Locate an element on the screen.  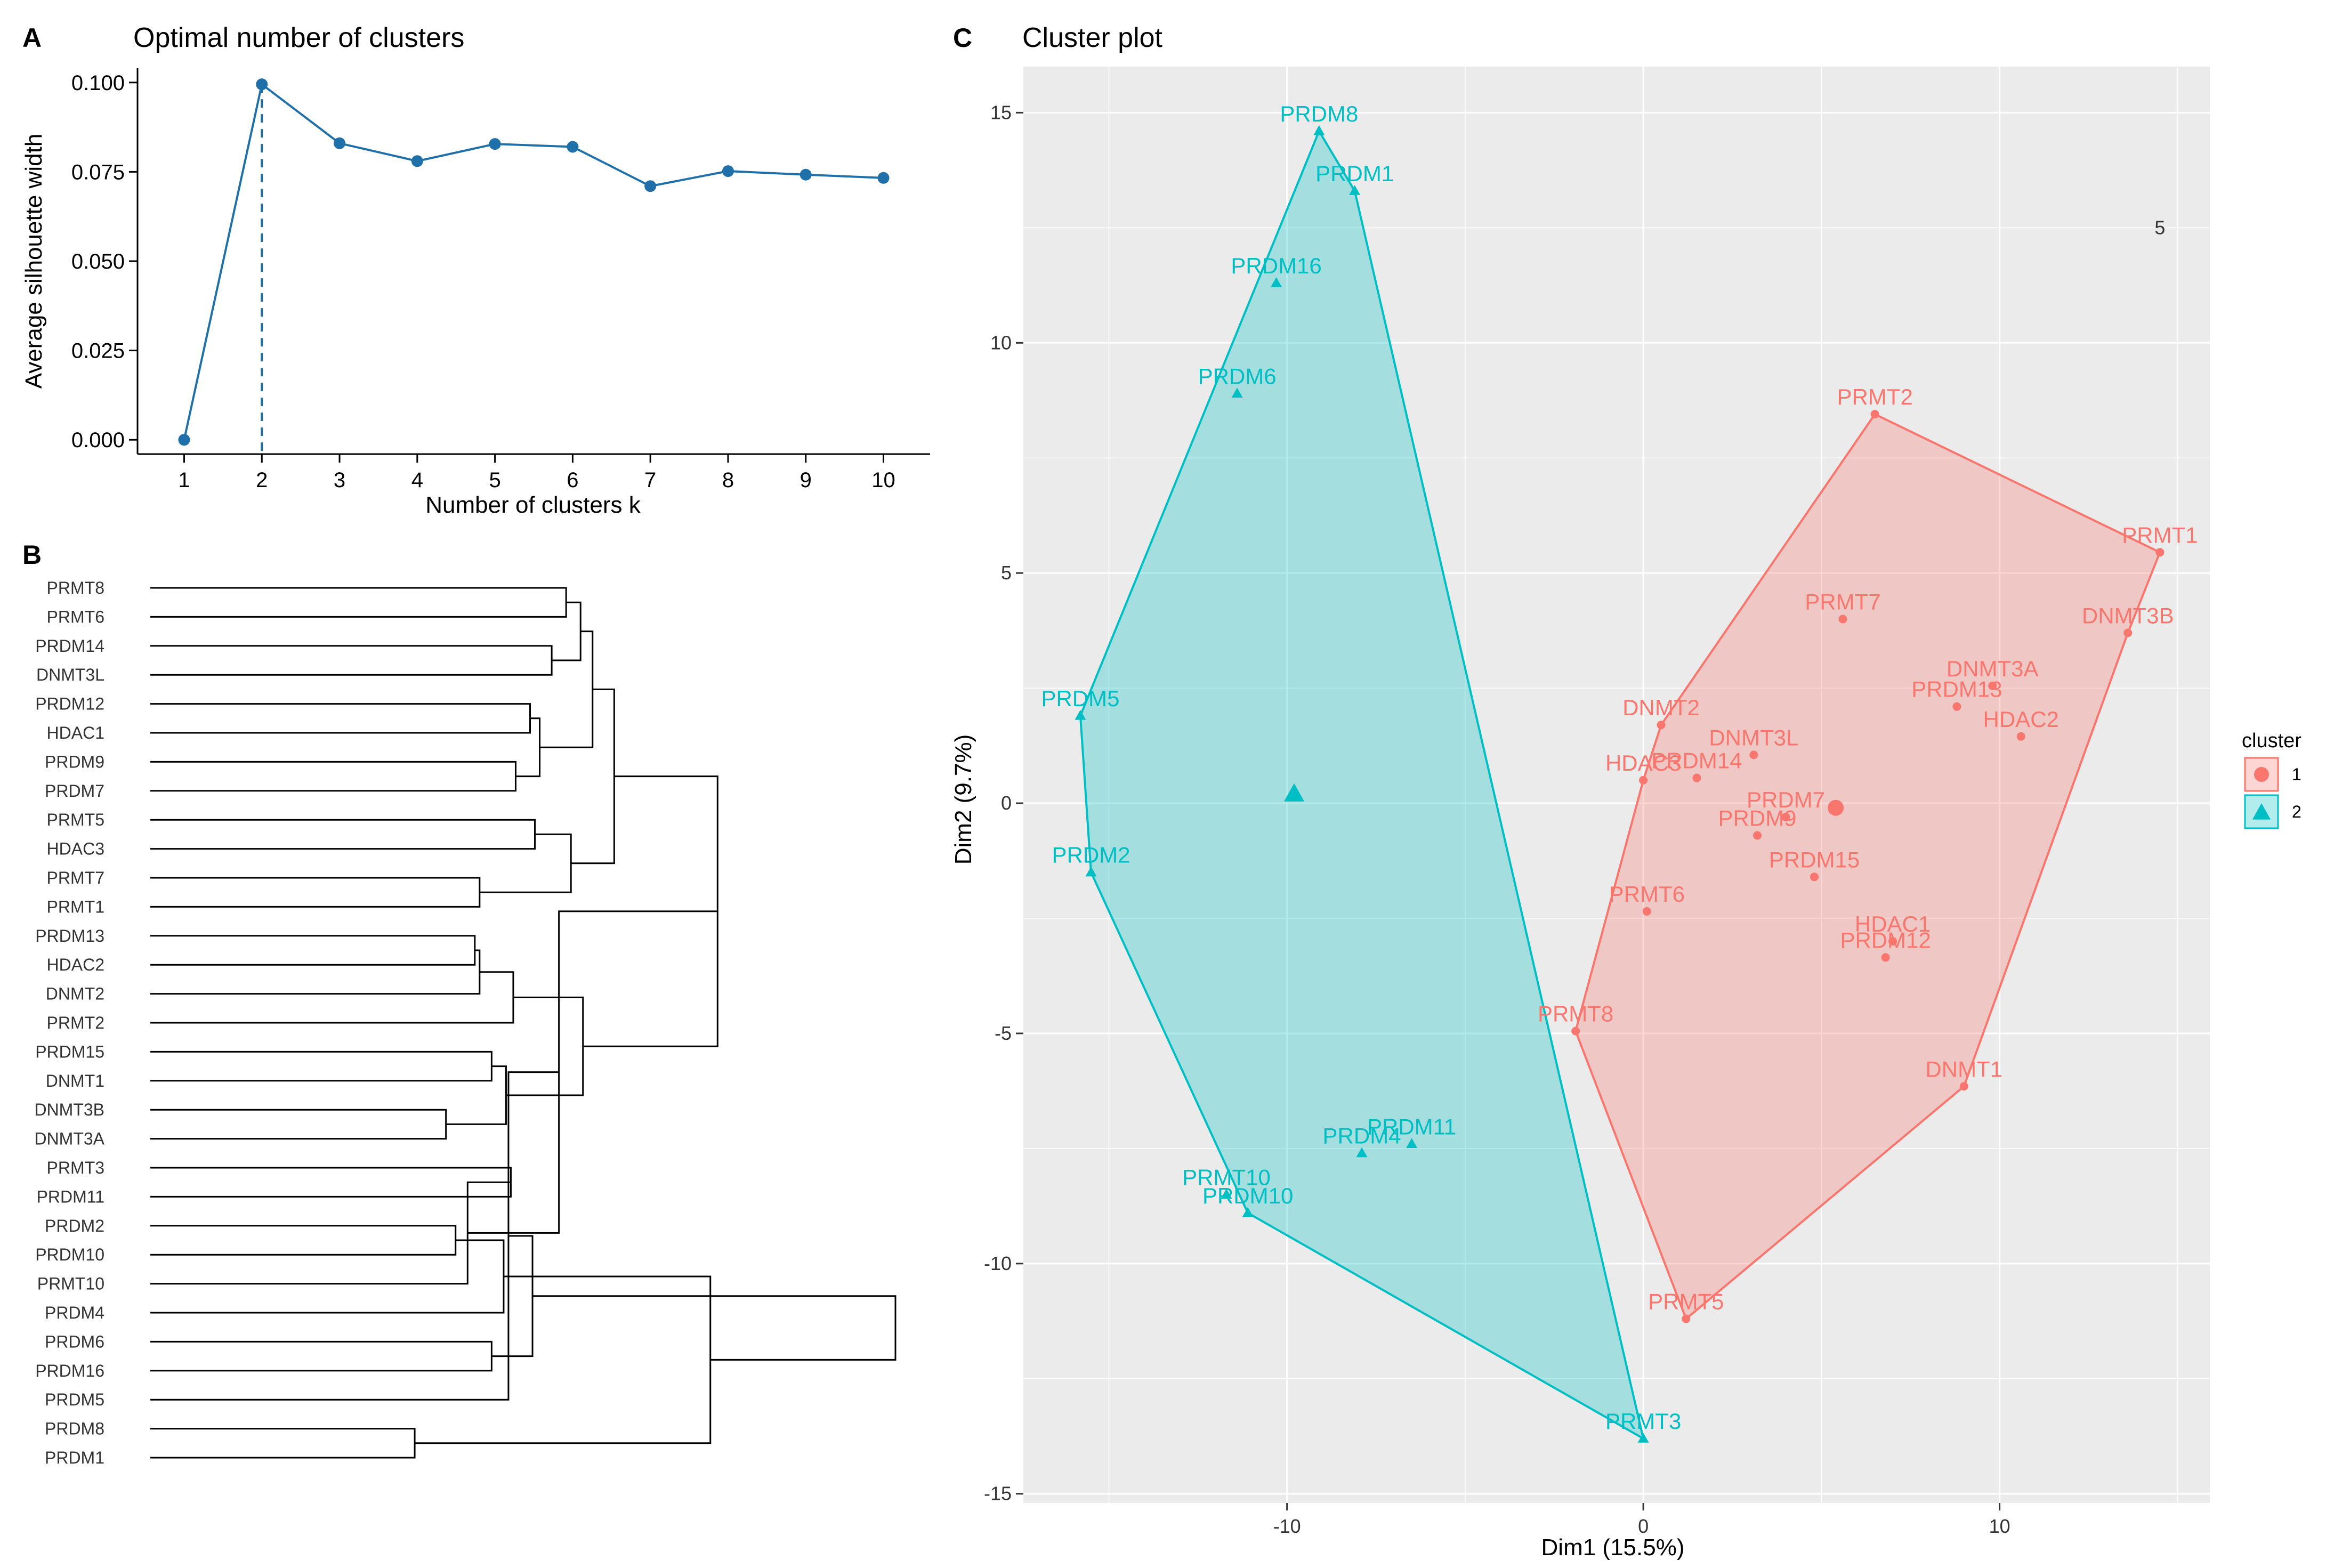
panel-c-y-axis-title: Dim2 (9.7%) is located at coordinates (963, 799).